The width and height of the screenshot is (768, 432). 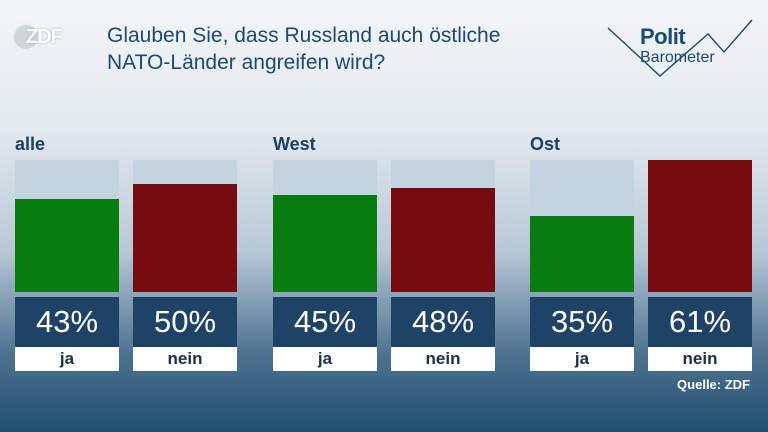 What do you see at coordinates (185, 359) in the screenshot?
I see `category-label-alle-nein: nein` at bounding box center [185, 359].